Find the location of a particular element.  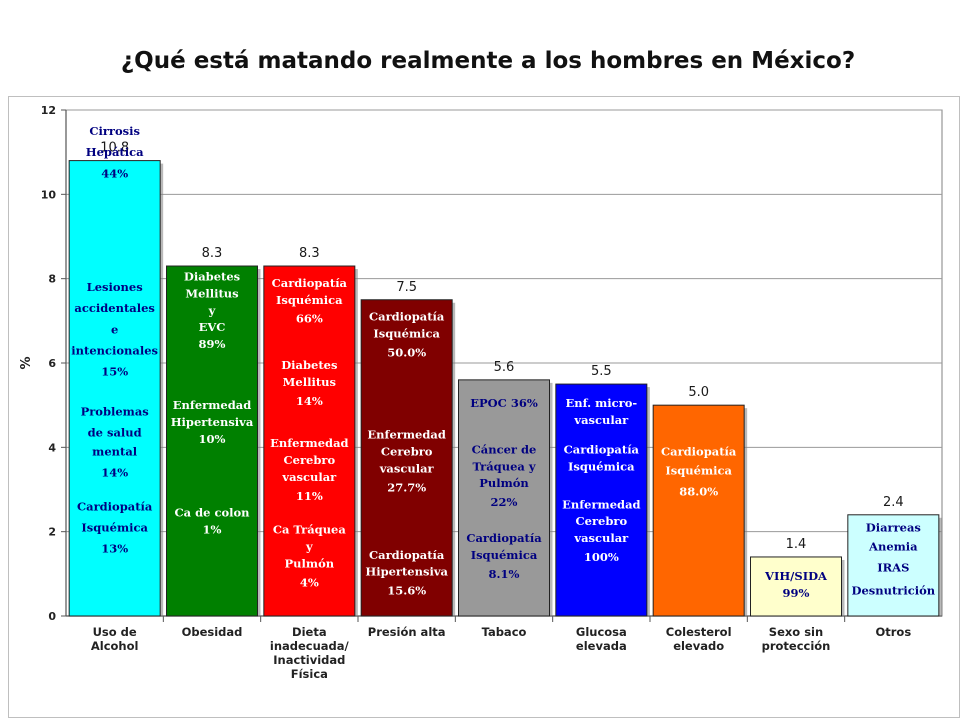

y-tick-label: 8 is located at coordinates (52, 279).